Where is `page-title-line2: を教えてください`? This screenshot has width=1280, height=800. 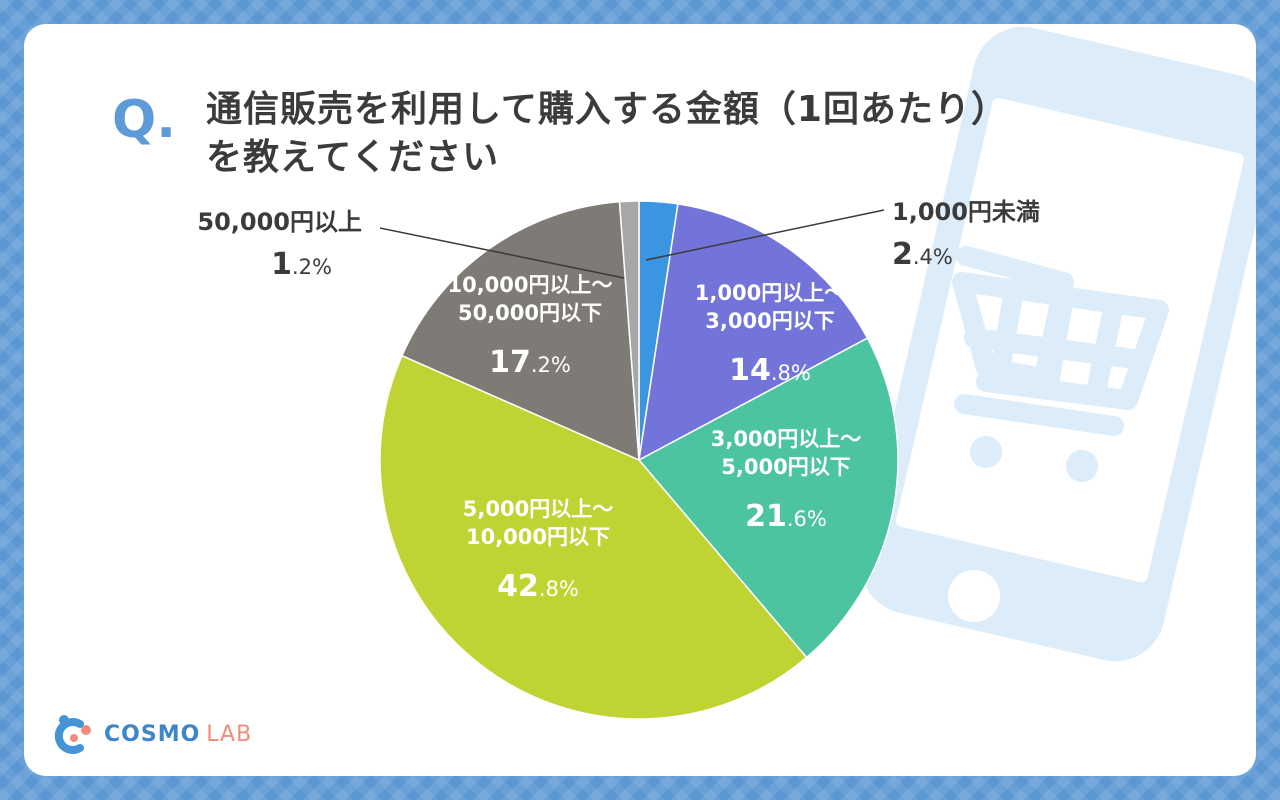
page-title-line2: を教えてください is located at coordinates (353, 157).